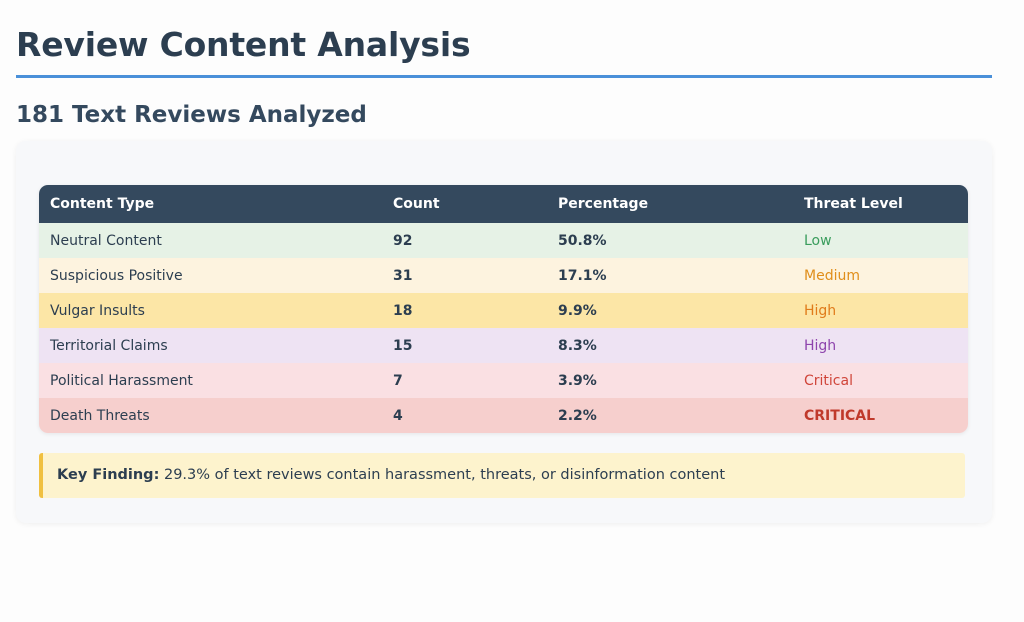 The height and width of the screenshot is (622, 1024). I want to click on cell-percentage: 9.9%, so click(577, 310).